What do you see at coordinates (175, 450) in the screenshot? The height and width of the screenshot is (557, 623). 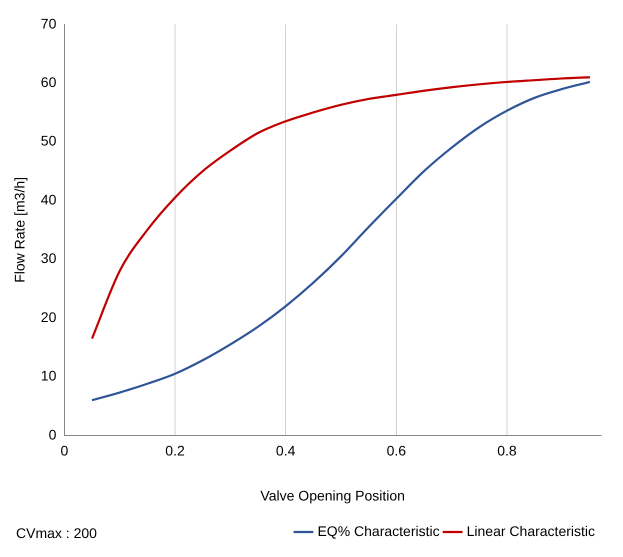 I see `x-tick-label: 0.2` at bounding box center [175, 450].